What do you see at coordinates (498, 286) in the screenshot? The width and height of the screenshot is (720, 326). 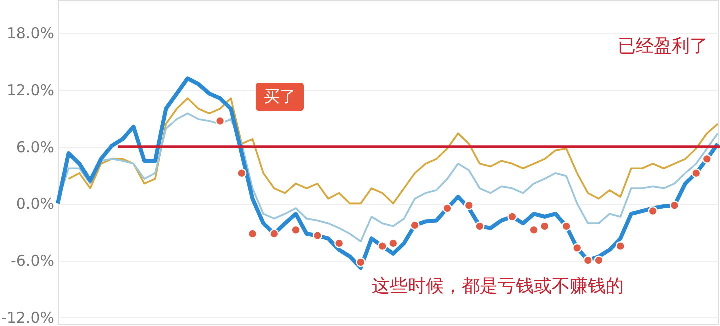 I see `annotation: 这些时候，都是亏钱或不赚钱的` at bounding box center [498, 286].